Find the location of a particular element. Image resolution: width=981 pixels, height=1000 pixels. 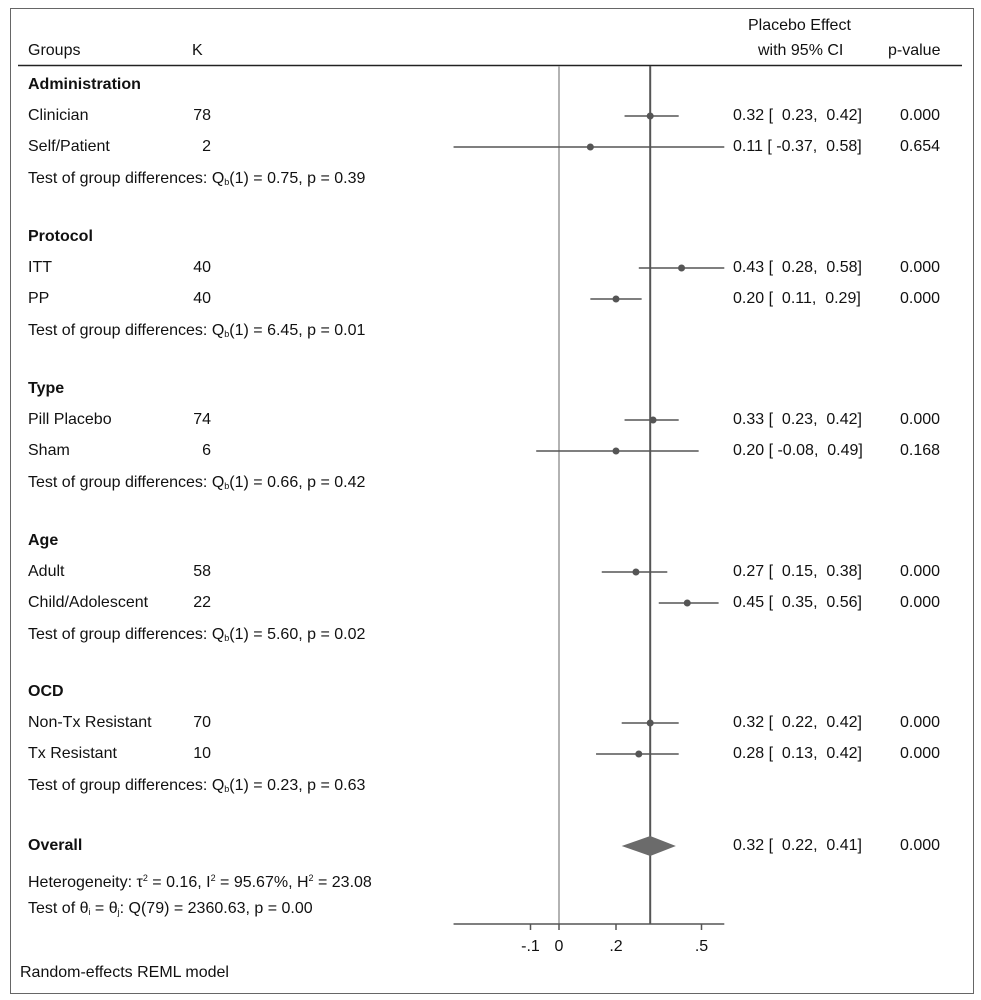

het-text: = 23.08 is located at coordinates (342, 882).